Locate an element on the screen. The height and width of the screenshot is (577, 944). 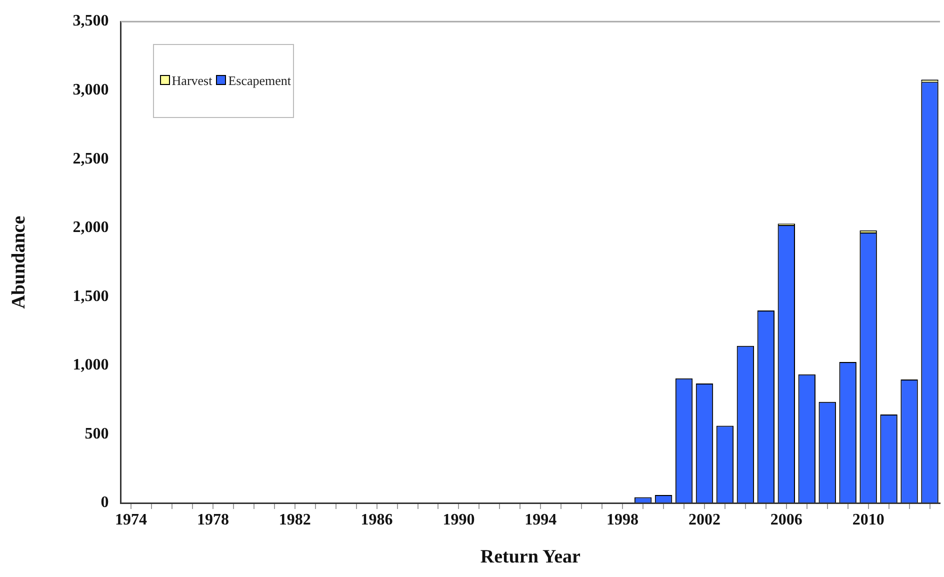
y-tick-label: 3,500 is located at coordinates (90, 21).